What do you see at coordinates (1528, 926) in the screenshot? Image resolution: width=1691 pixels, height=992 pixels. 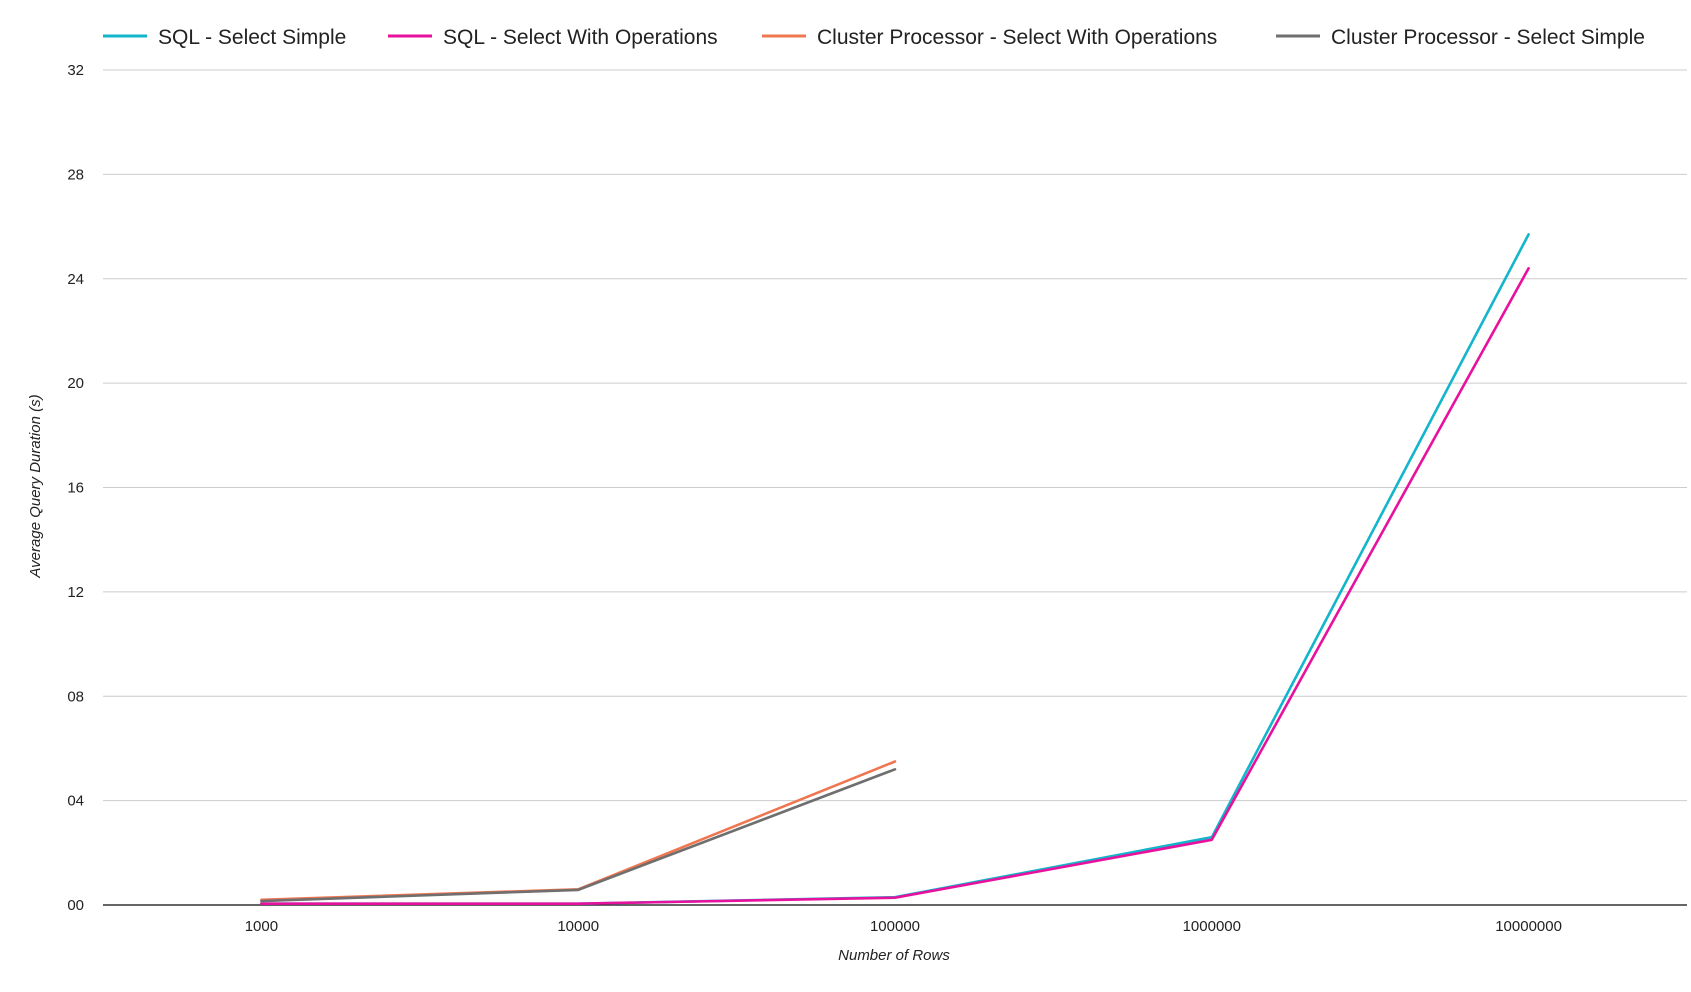 I see `x-tick-label: 10000000` at bounding box center [1528, 926].